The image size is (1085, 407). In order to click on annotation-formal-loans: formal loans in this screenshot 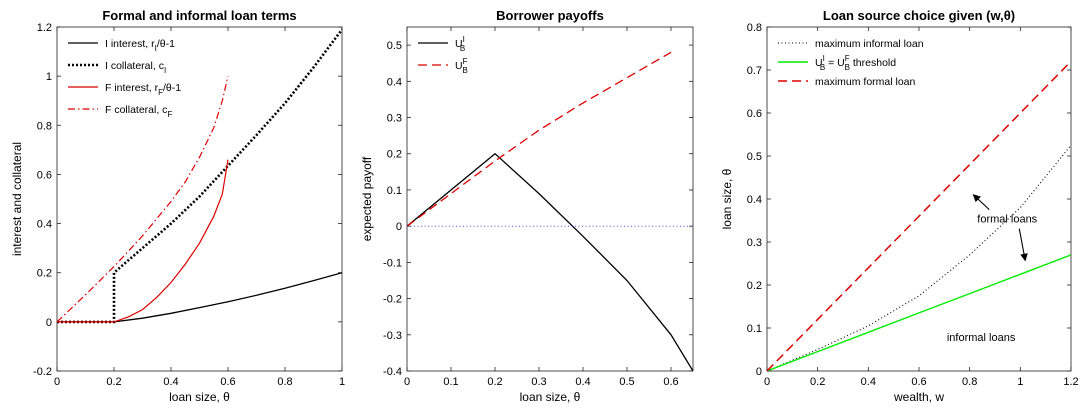, I will do `click(1007, 220)`.